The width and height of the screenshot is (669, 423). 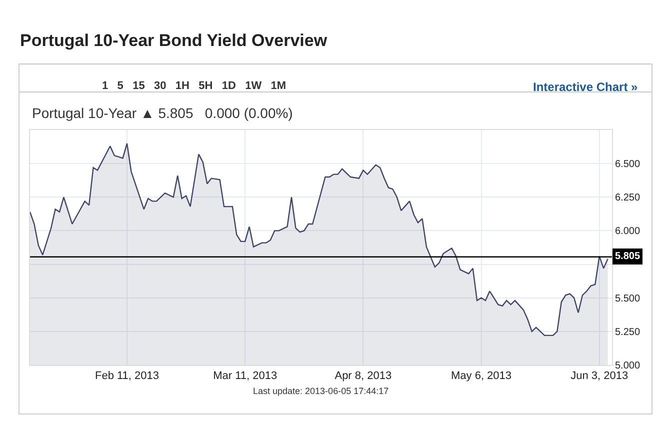 What do you see at coordinates (481, 376) in the screenshot?
I see `x-tick-label: May 6, 2013` at bounding box center [481, 376].